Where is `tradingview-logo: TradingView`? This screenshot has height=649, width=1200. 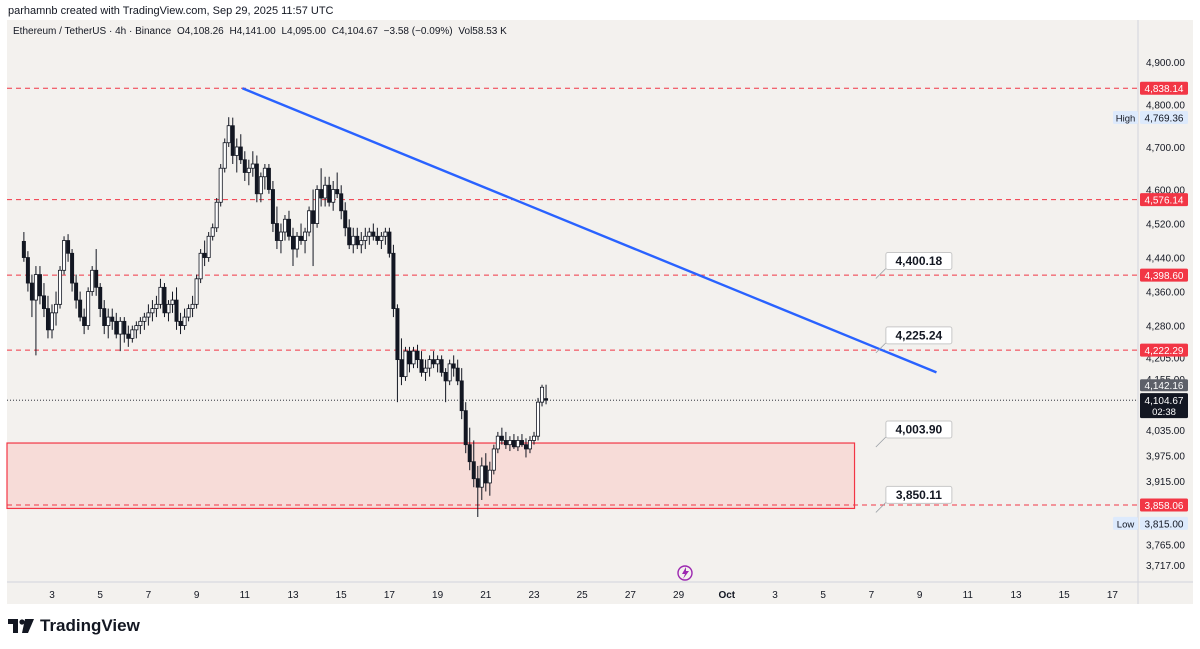
tradingview-logo: TradingView is located at coordinates (74, 626).